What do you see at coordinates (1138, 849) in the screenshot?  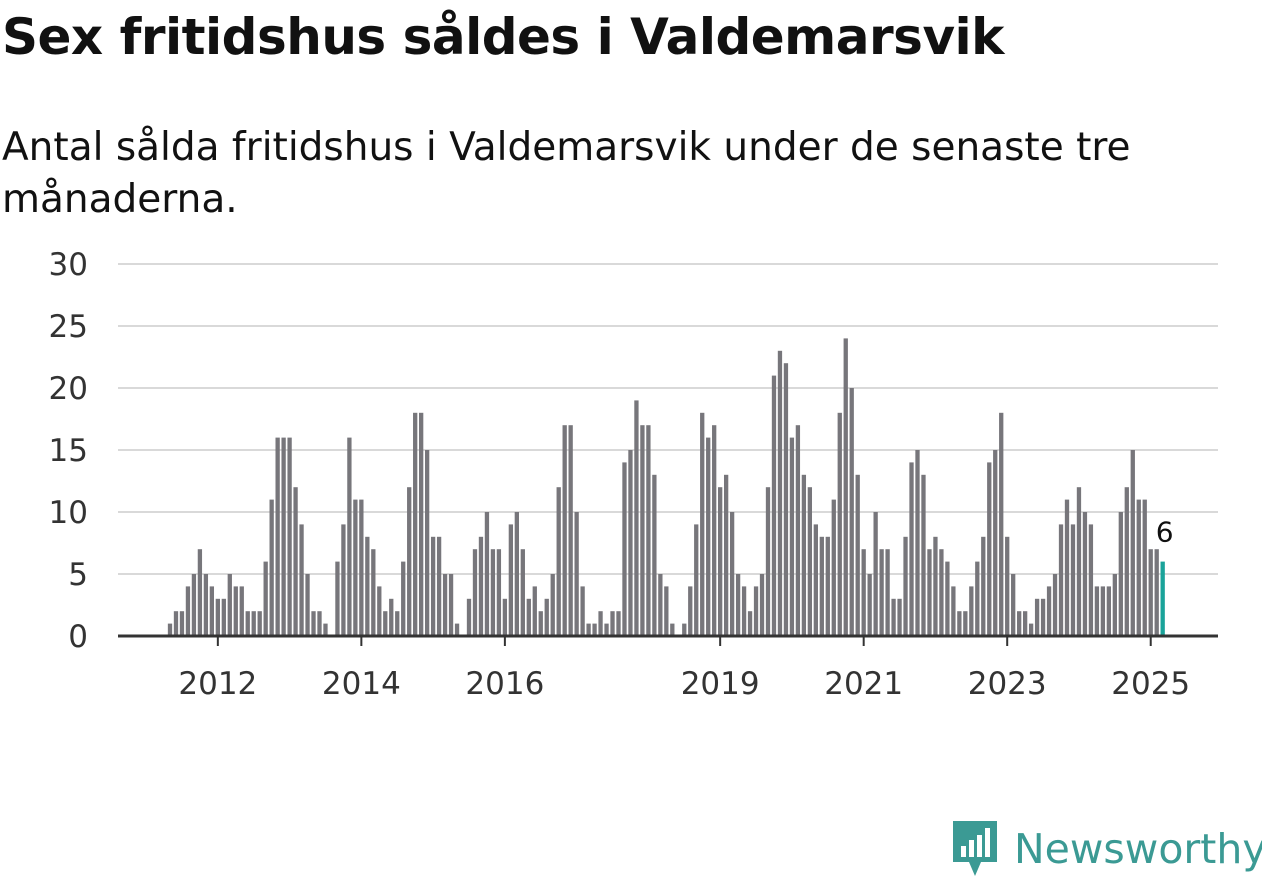 I see `brand-name: Newsworthy` at bounding box center [1138, 849].